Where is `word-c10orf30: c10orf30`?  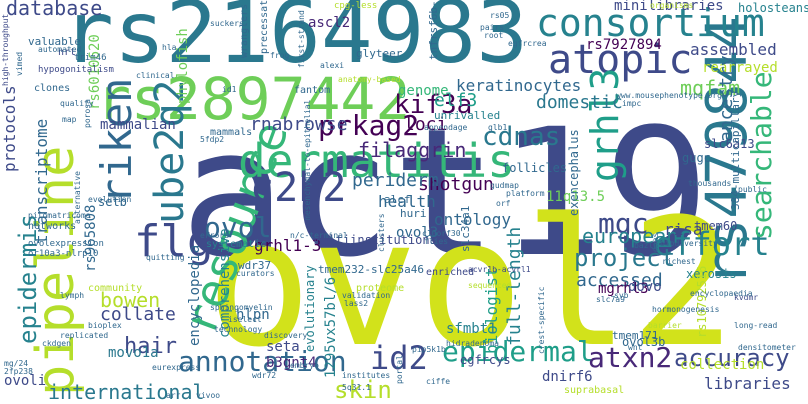 word-c10orf30: c10orf30 is located at coordinates (441, 233).